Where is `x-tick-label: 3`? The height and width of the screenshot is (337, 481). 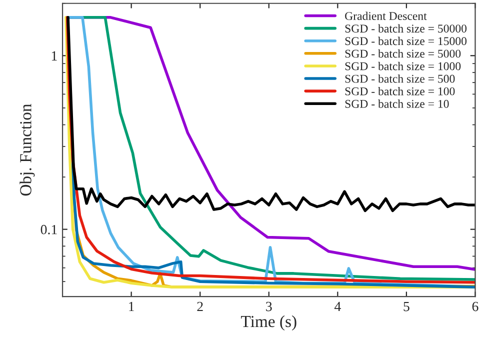 x-tick-label: 3 is located at coordinates (269, 307).